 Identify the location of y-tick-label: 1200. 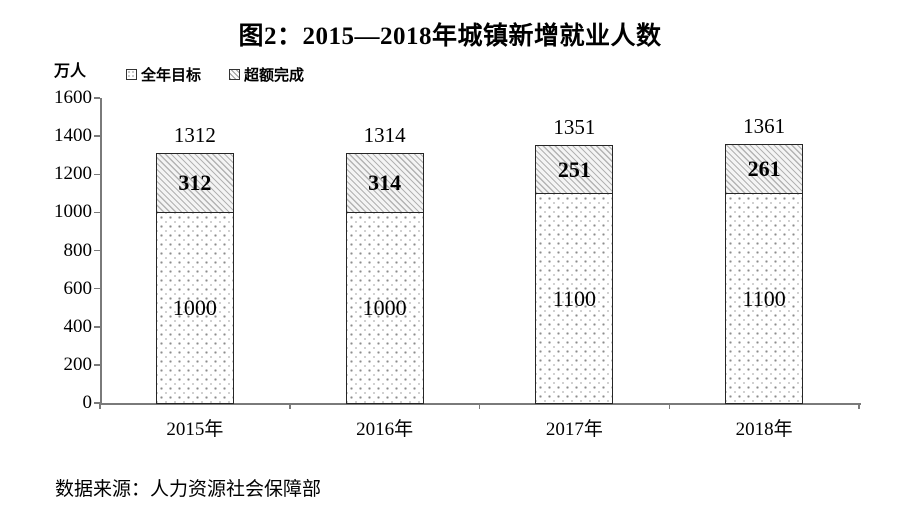
(73, 174).